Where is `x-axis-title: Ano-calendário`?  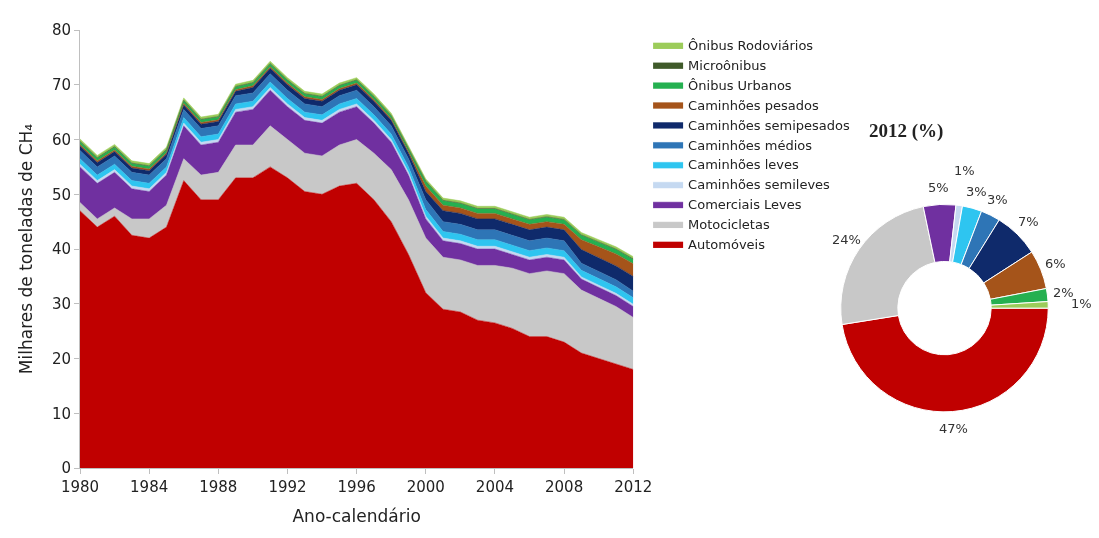 x-axis-title: Ano-calendário is located at coordinates (356, 516).